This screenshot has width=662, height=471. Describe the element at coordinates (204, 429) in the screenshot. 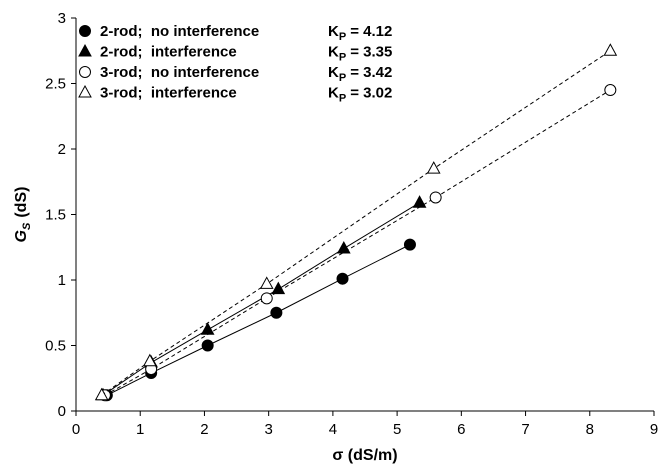

I see `x-tick-label: 2` at that location.